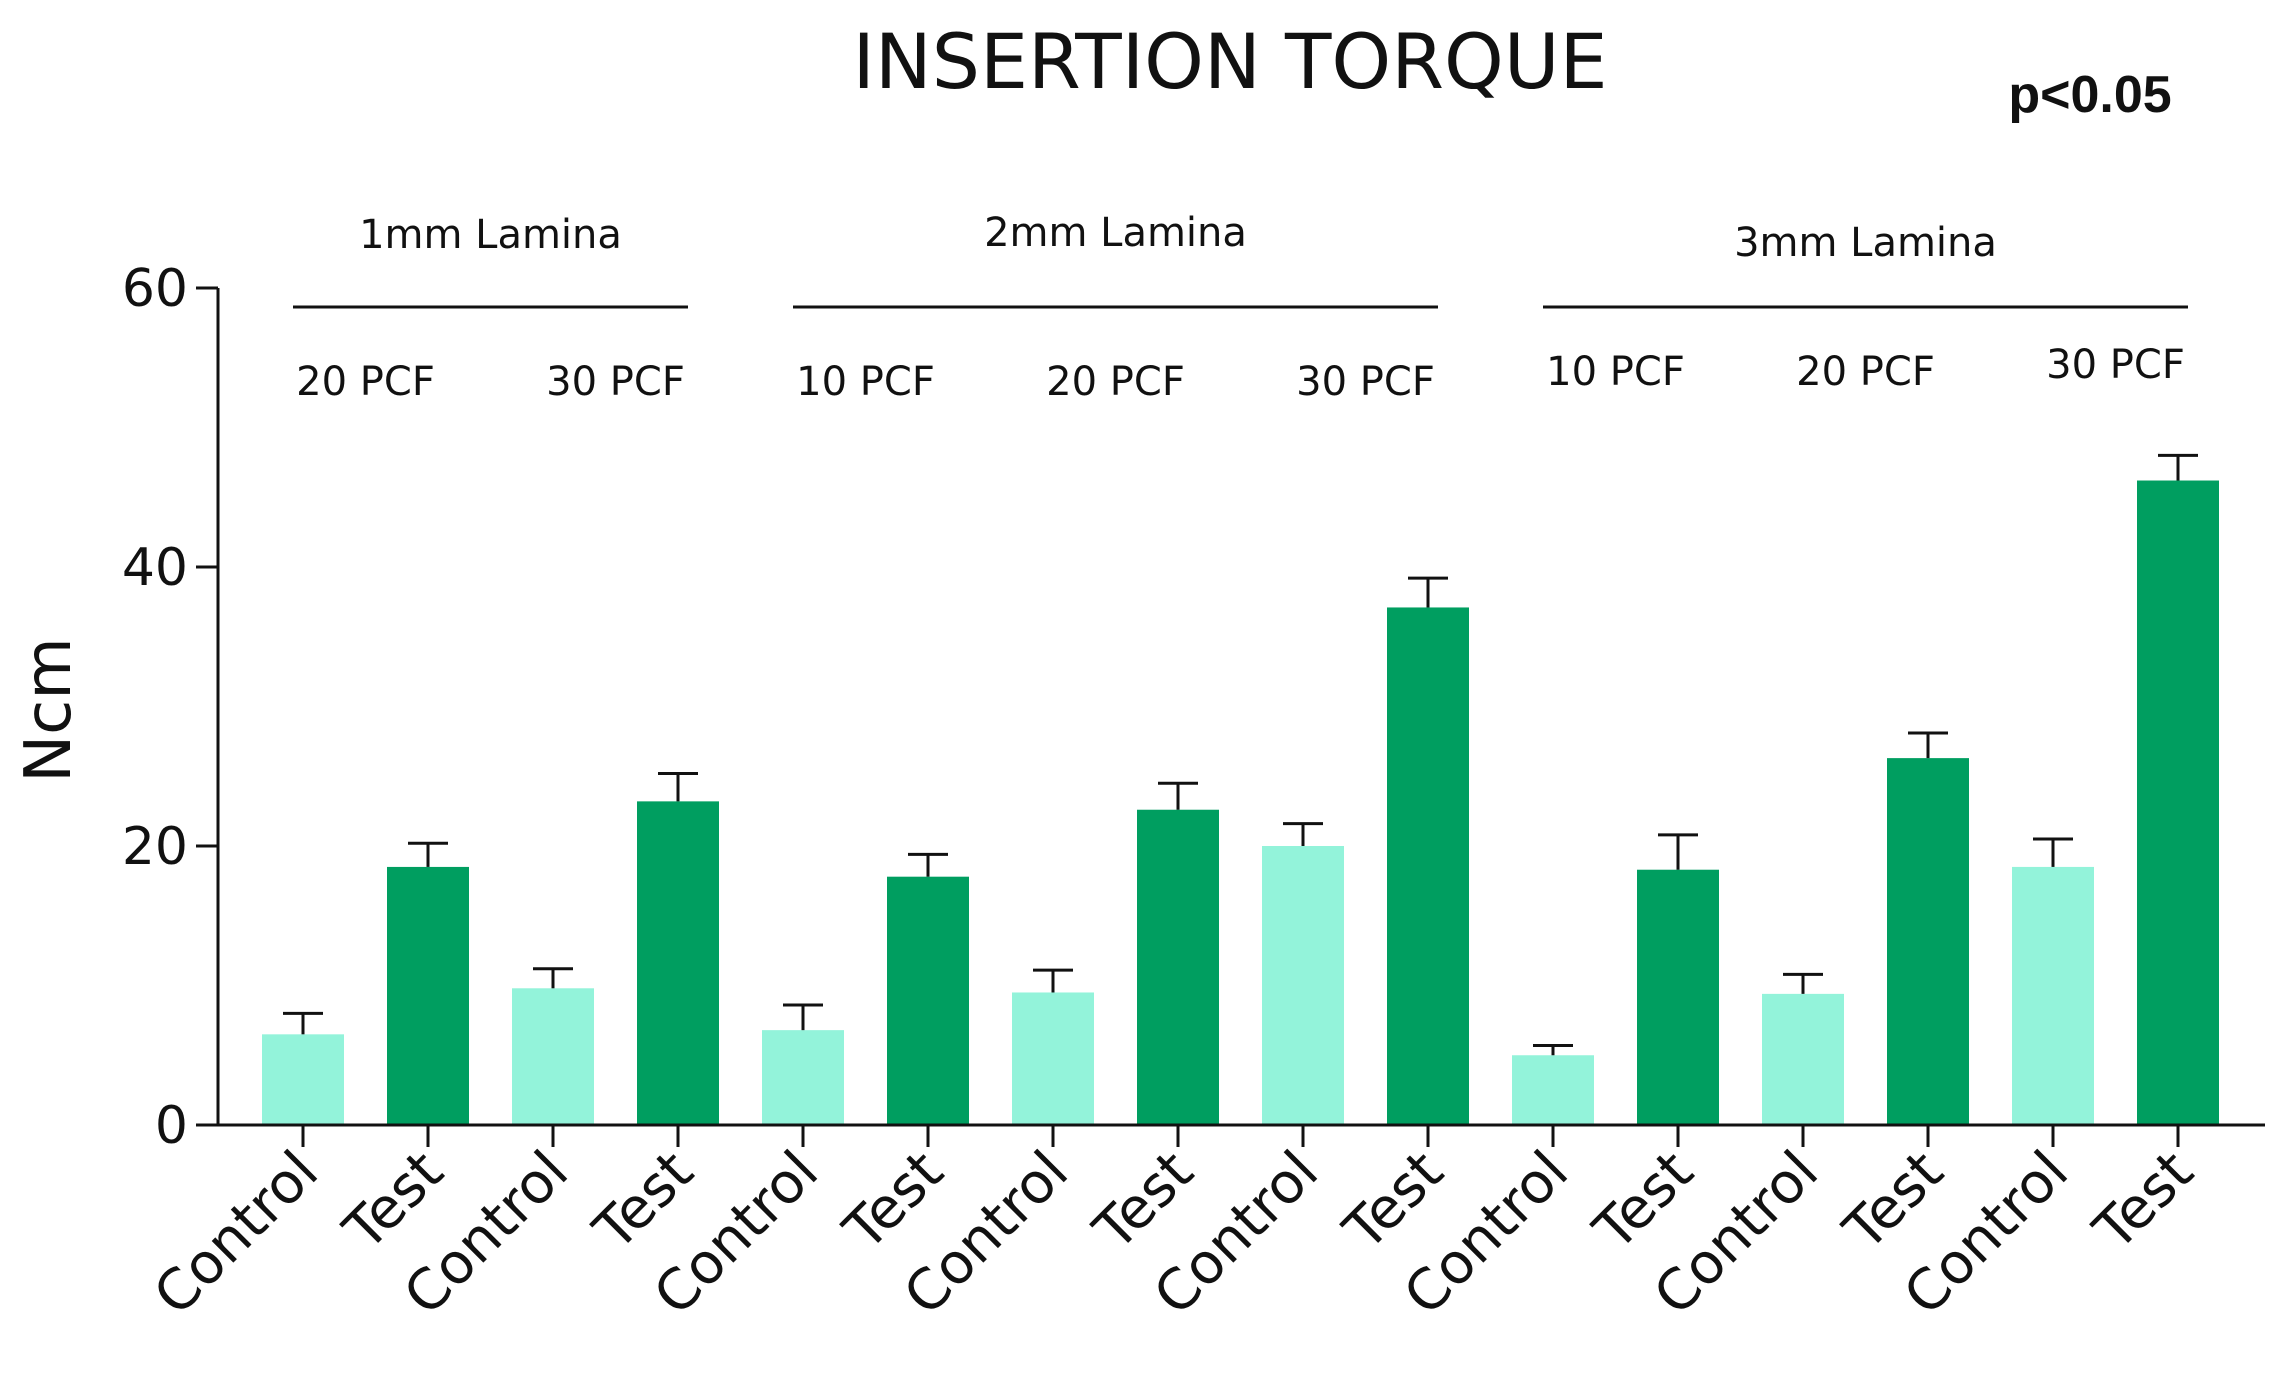 The width and height of the screenshot is (2281, 1381). What do you see at coordinates (1230, 61) in the screenshot?
I see `chart-title: INSERTION TORQUE` at bounding box center [1230, 61].